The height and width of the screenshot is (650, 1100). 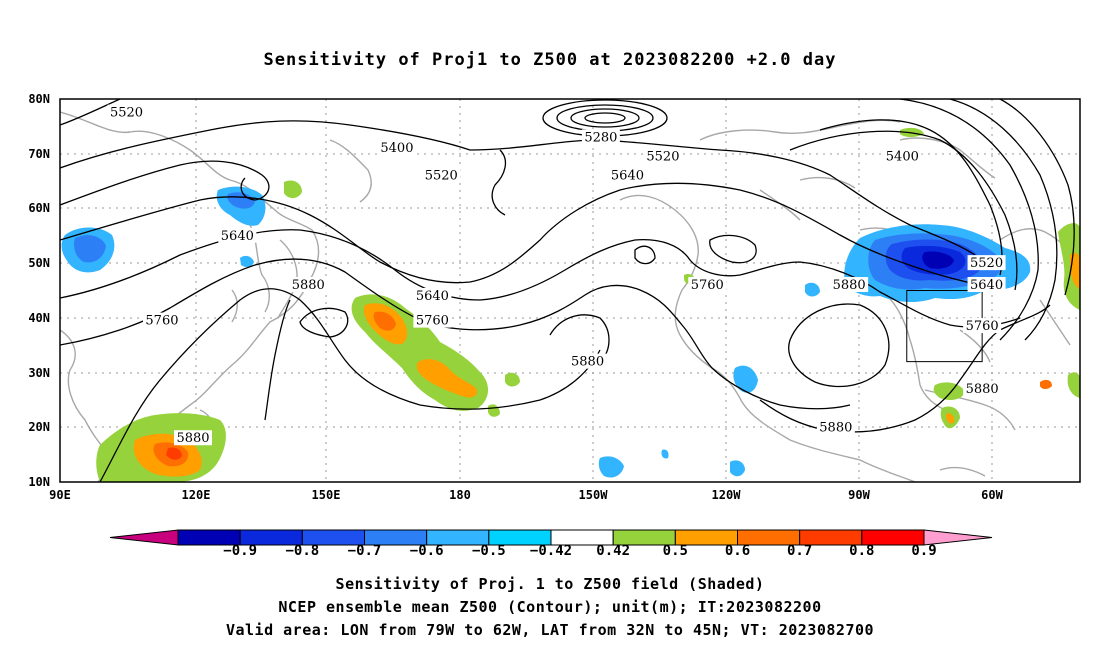 I want to click on longitude-axis: 90E 120E 150E 180 150W 120W 90W 60W, so click(x=526, y=495).